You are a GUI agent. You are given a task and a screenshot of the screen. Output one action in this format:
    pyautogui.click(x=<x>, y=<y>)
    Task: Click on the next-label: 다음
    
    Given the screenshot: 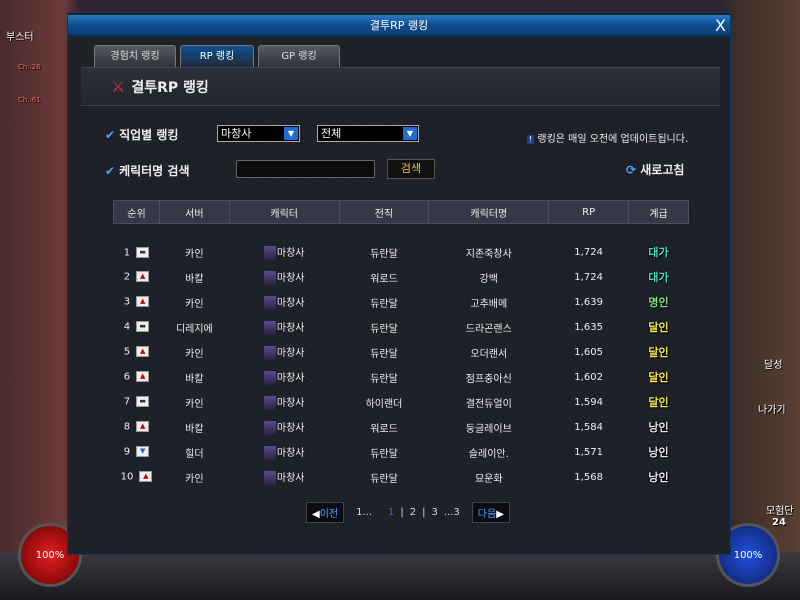 What is the action you would take?
    pyautogui.click(x=487, y=514)
    